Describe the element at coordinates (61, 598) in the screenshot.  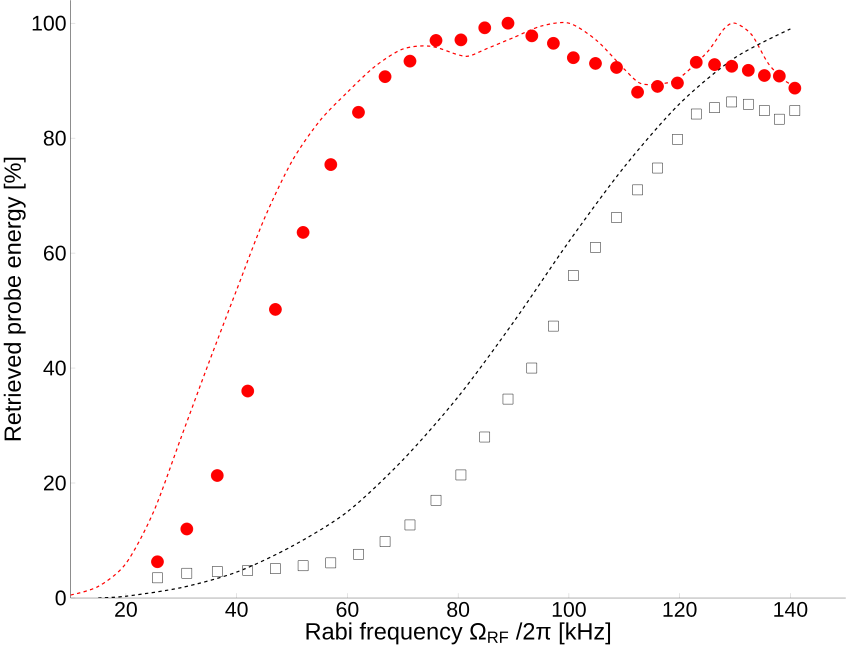
I see `y-tick-label: 0` at that location.